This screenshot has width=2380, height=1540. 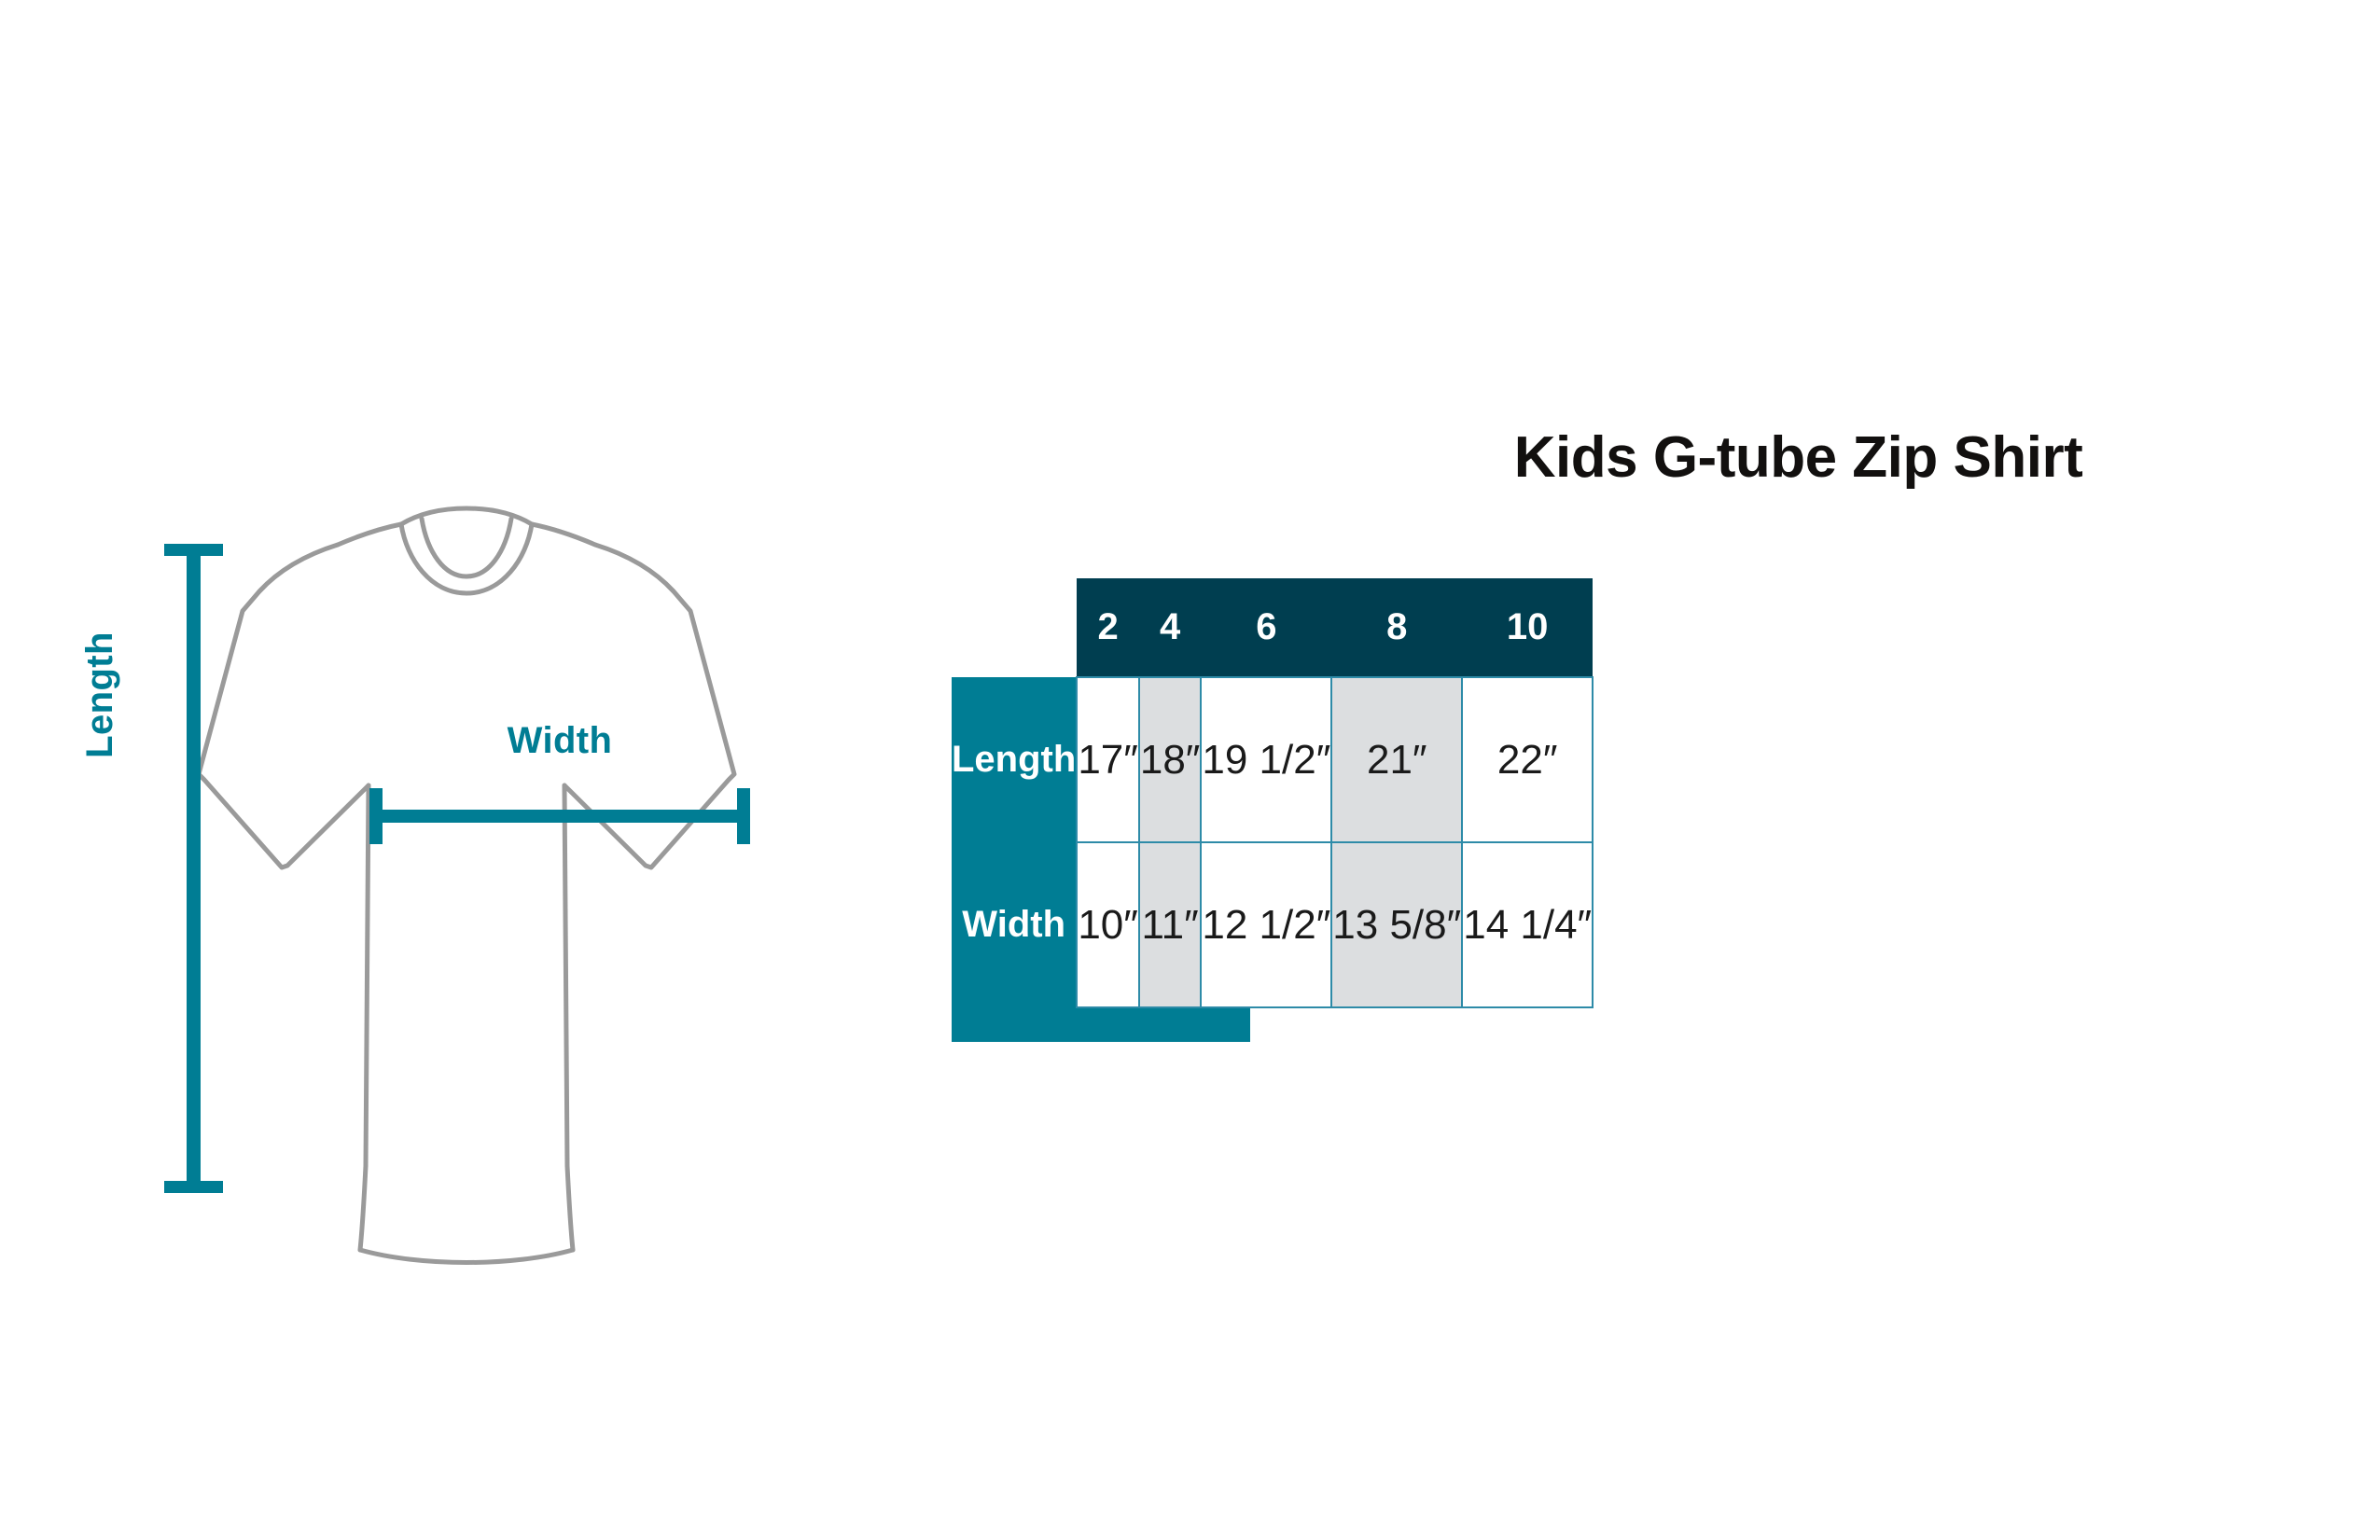 I want to click on page-title: Kids G-tube Zip Shirt, so click(x=1798, y=457).